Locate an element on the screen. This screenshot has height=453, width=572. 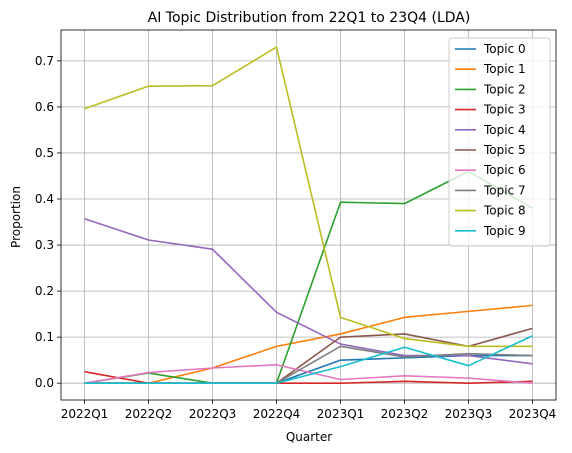
y-tick-label: 0.4 is located at coordinates (44, 199).